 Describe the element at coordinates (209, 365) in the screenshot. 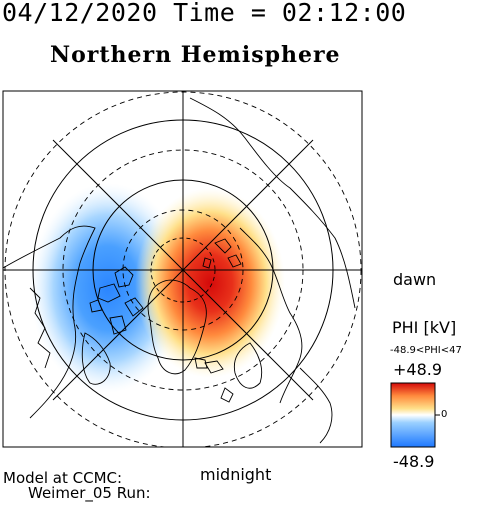

I see `iceland` at that location.